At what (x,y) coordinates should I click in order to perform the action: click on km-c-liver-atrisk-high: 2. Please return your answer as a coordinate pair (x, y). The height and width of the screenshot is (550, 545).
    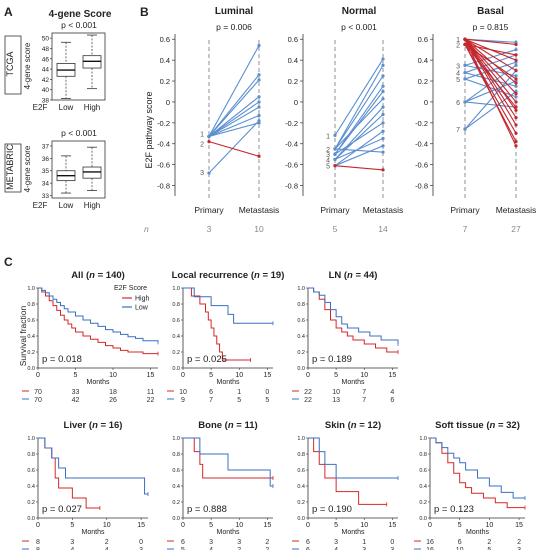
    Looking at the image, I should click on (107, 542).